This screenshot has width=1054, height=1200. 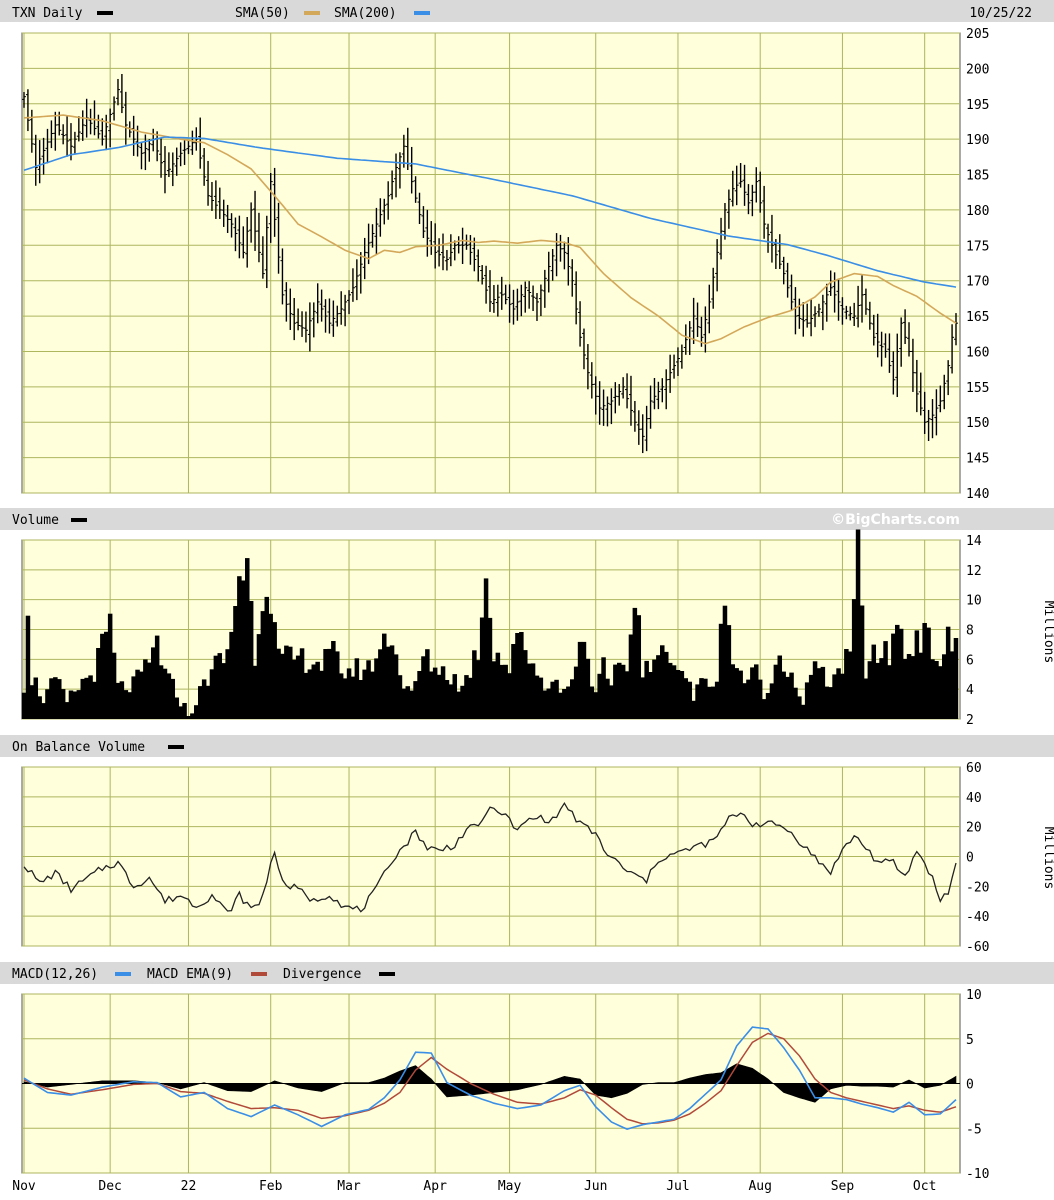 What do you see at coordinates (47, 13) in the screenshot?
I see `price-title: TXN Daily` at bounding box center [47, 13].